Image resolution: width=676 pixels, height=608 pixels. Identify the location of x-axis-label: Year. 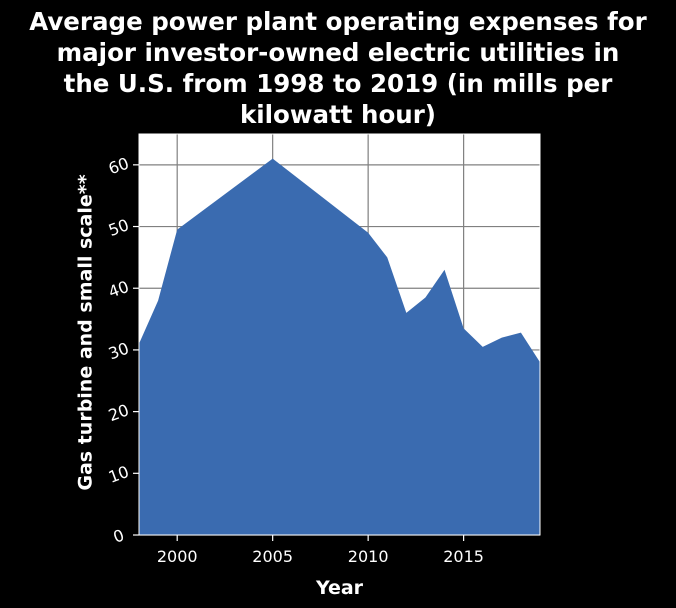
(339, 588).